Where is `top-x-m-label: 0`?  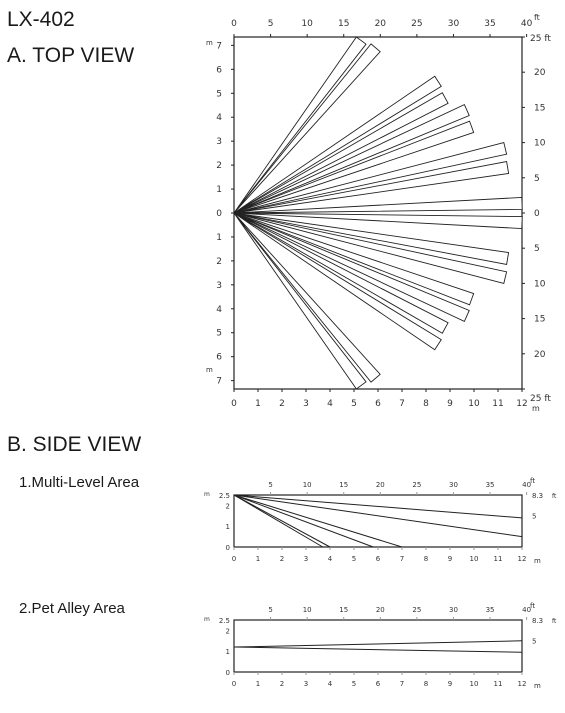 top-x-m-label: 0 is located at coordinates (234, 404).